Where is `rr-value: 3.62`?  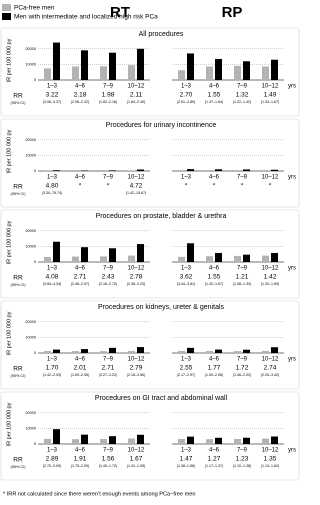
rr-value: 3.62 is located at coordinates (186, 277).